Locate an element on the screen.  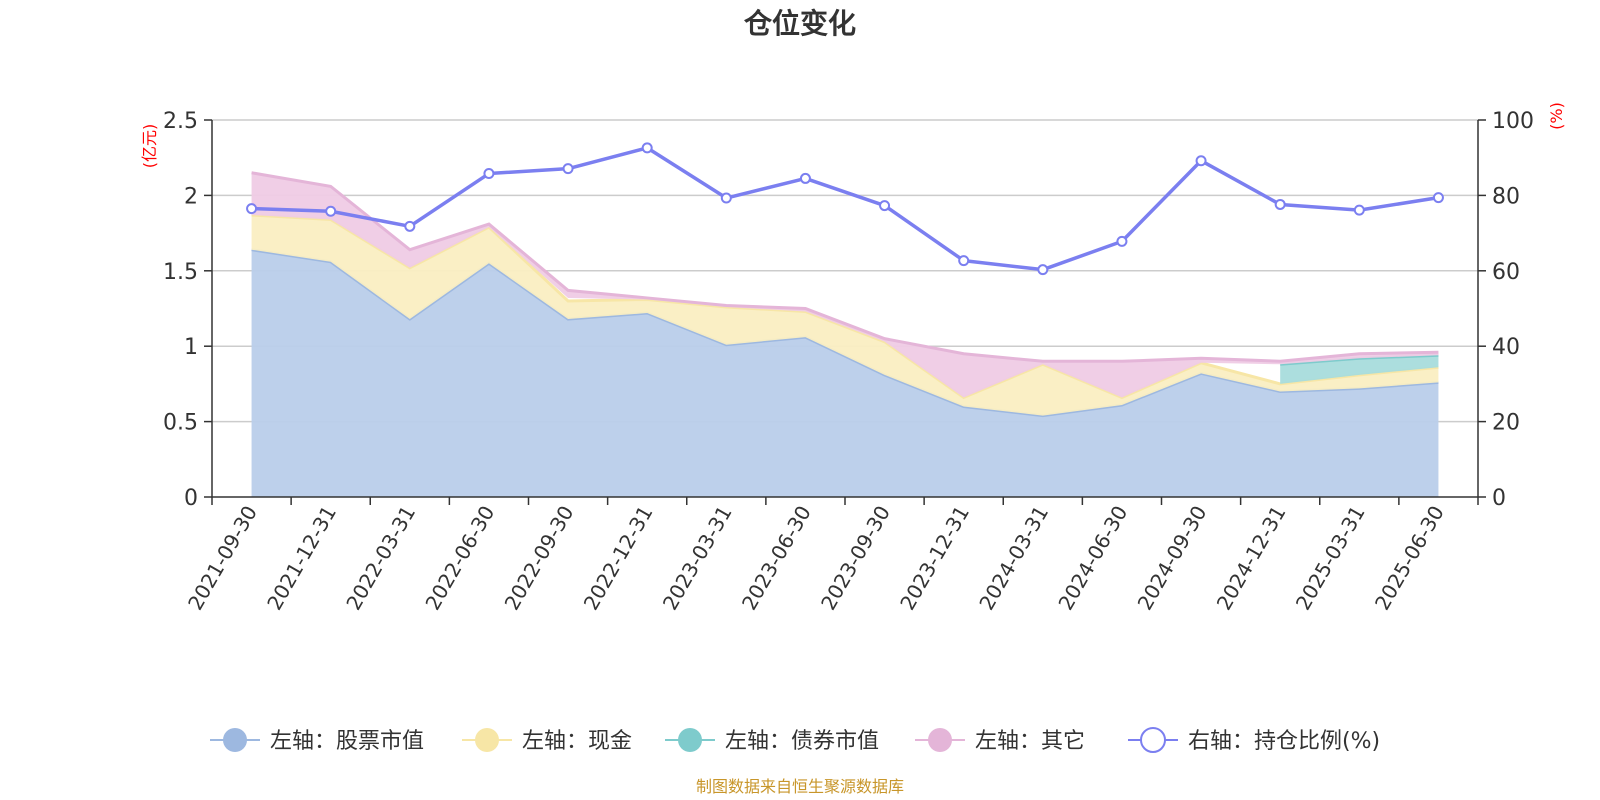
legend-label: 左轴：股票市值 is located at coordinates (347, 741).